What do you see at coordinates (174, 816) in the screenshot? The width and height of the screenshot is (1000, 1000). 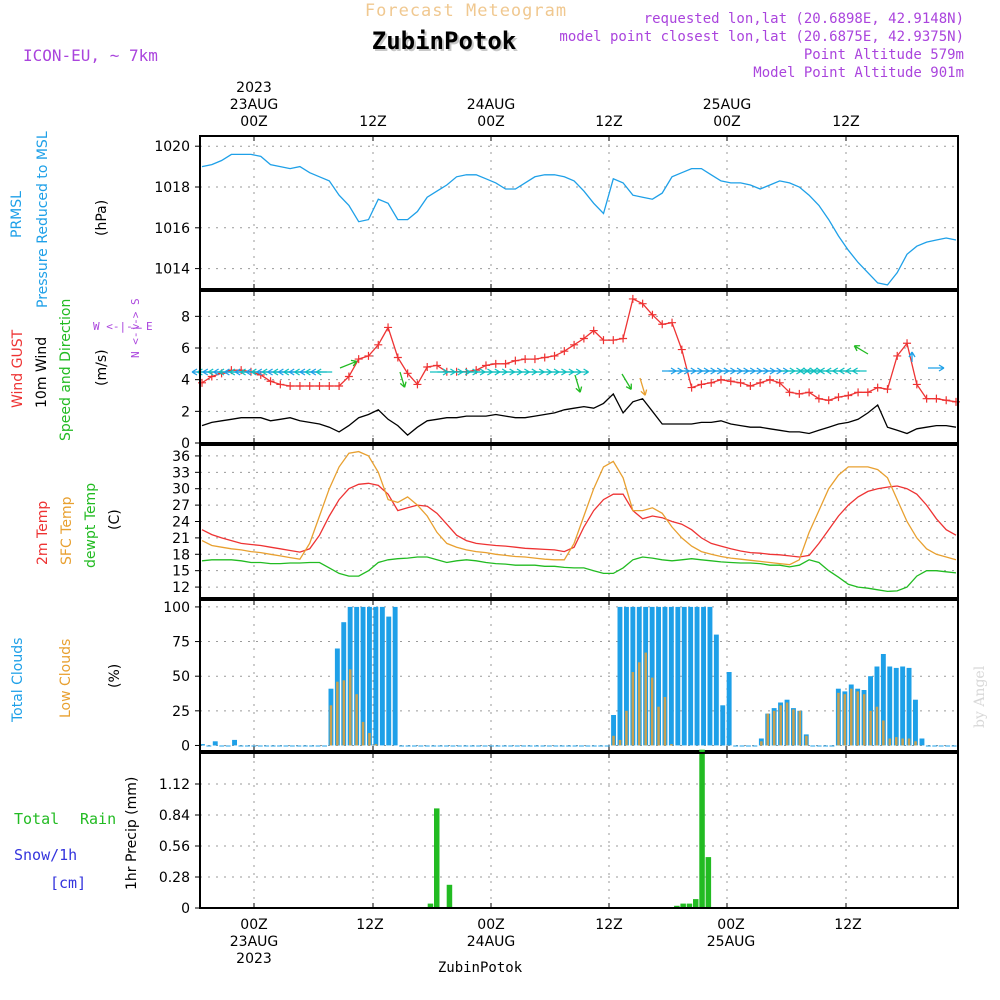 I see `y-tick-label: 0.84` at bounding box center [174, 816].